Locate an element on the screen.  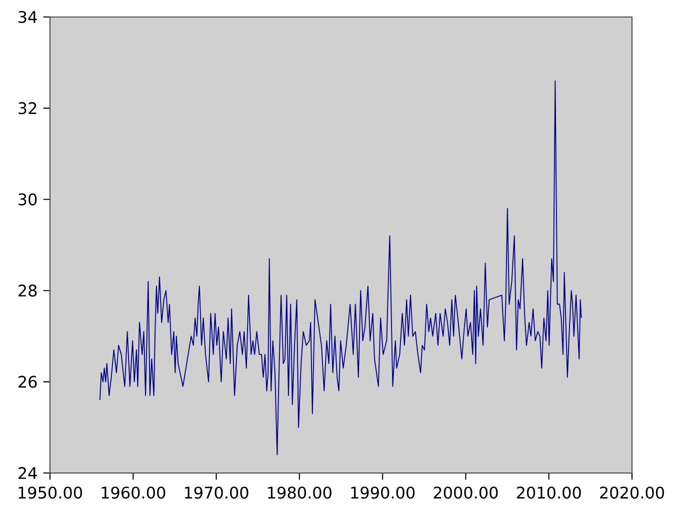
x-tick-label: 2000.00 is located at coordinates (466, 492).